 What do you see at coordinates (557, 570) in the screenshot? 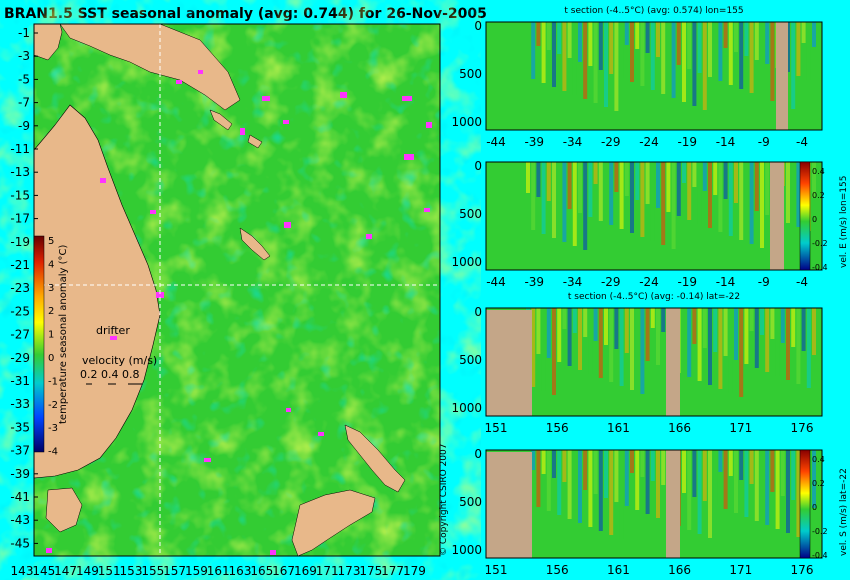
I see `section-x-label: 156` at bounding box center [557, 570].